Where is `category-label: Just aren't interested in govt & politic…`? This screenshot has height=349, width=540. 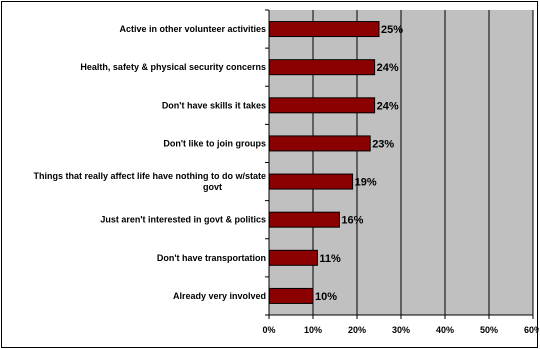 category-label: Just aren't interested in govt & politic… is located at coordinates (183, 220).